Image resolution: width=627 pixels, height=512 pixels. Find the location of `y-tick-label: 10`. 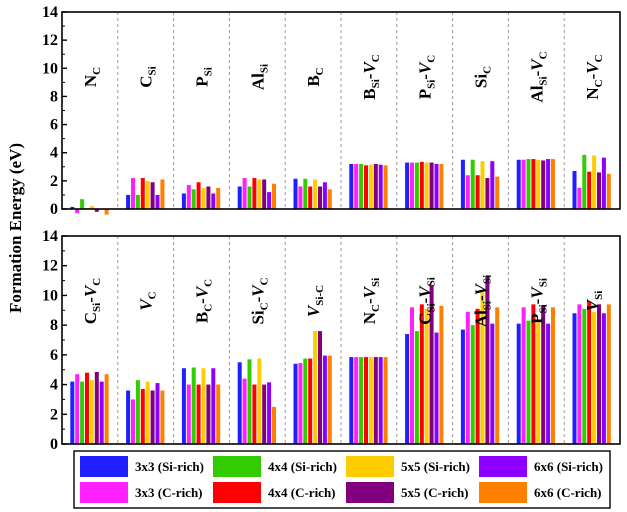

y-tick-label: 10 is located at coordinates (50, 68).